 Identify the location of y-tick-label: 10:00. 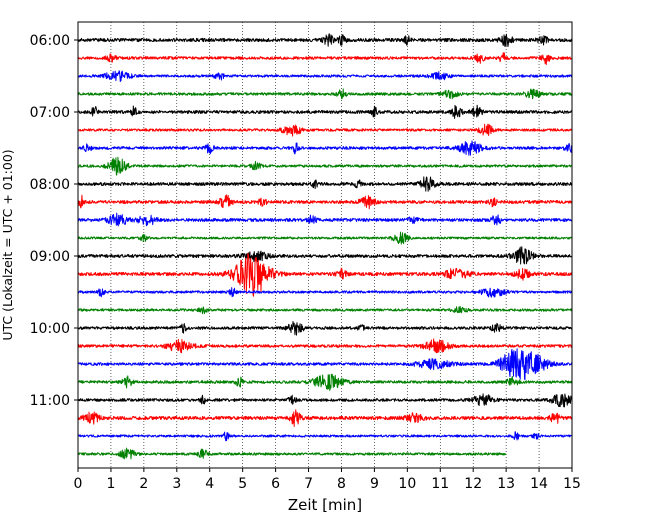
(50, 329).